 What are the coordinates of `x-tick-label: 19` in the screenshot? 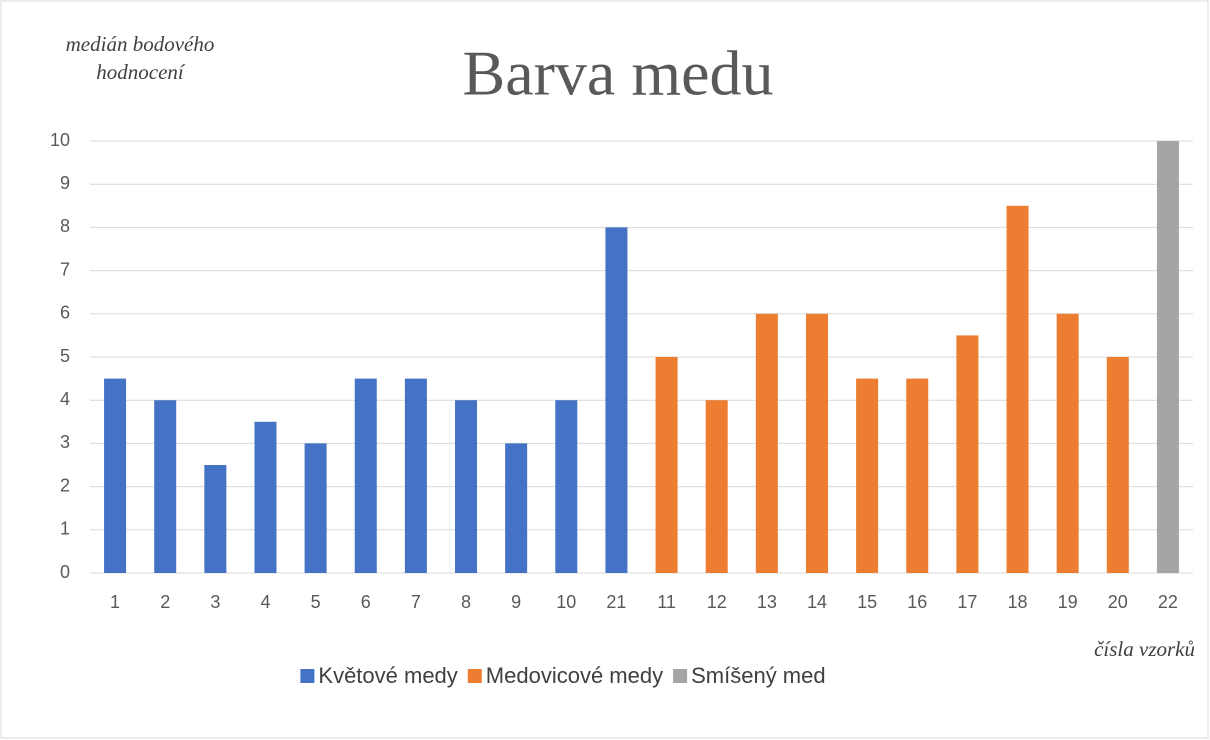 It's located at (1068, 602).